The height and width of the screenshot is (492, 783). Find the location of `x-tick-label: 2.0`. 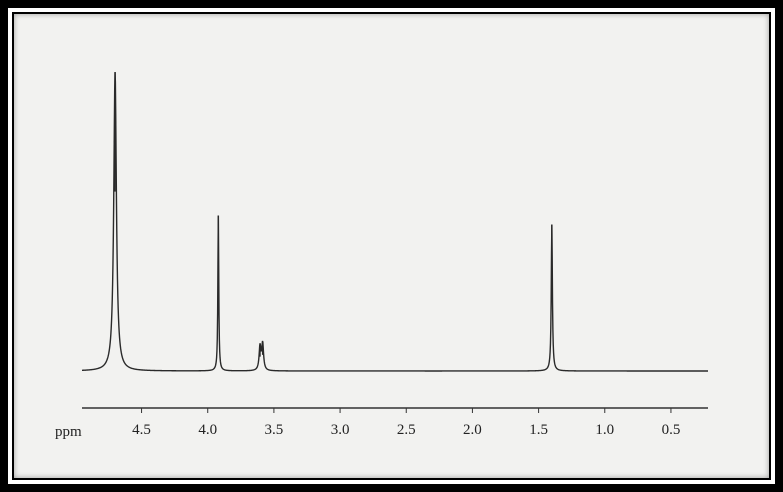

x-tick-label: 2.0 is located at coordinates (472, 430).